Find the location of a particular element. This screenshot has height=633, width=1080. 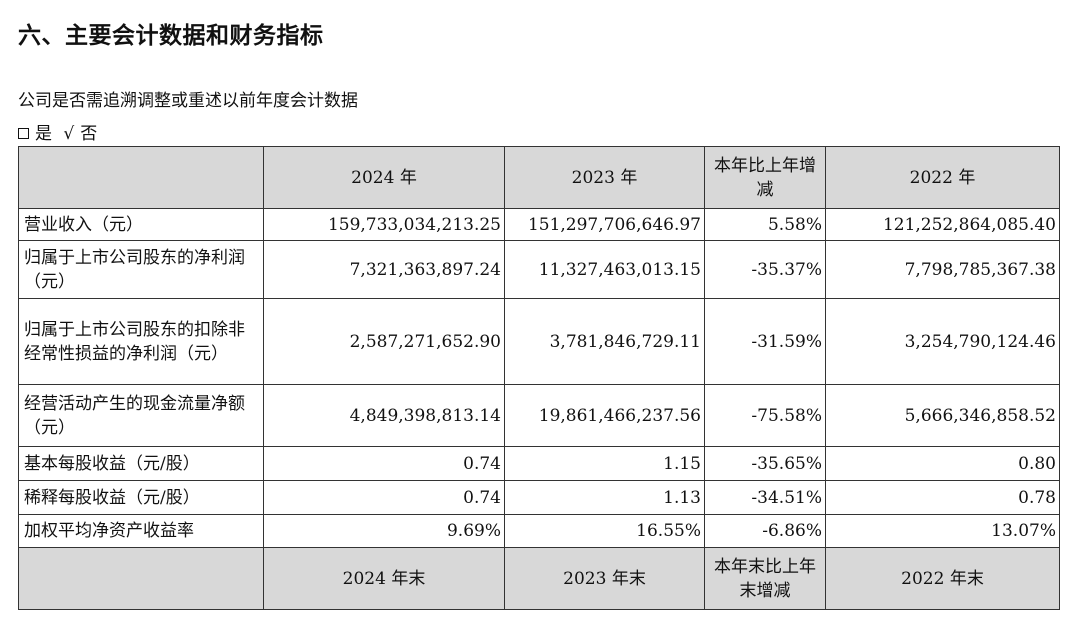

table-row: 加权平均净资产收益率 9.69% 16.55% -6.86% 13.07% is located at coordinates (539, 531).